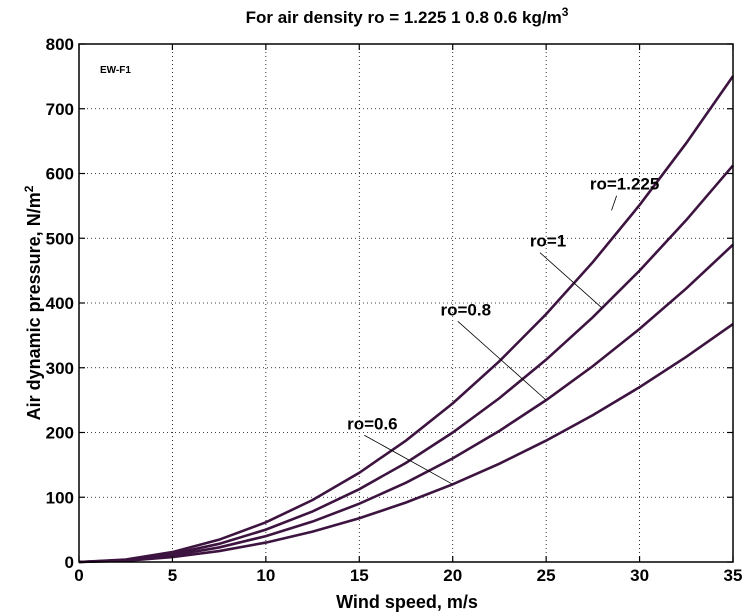 The image size is (747, 615). I want to click on x-tick-label: 0, so click(78, 575).